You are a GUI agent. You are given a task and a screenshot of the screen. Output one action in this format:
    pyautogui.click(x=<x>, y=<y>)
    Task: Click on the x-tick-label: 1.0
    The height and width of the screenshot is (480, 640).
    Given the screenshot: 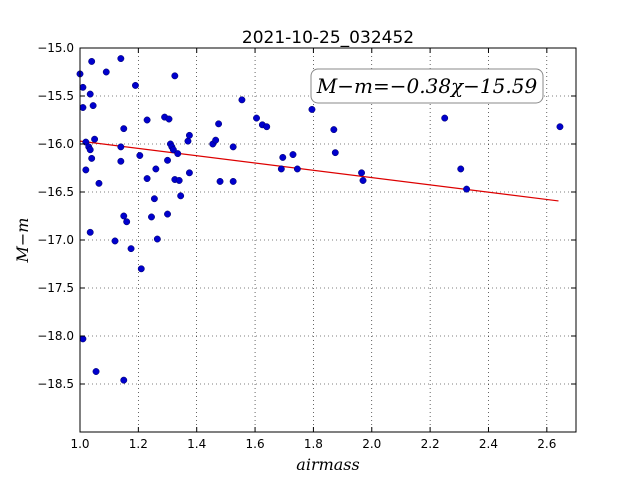 What is the action you would take?
    pyautogui.click(x=79, y=444)
    